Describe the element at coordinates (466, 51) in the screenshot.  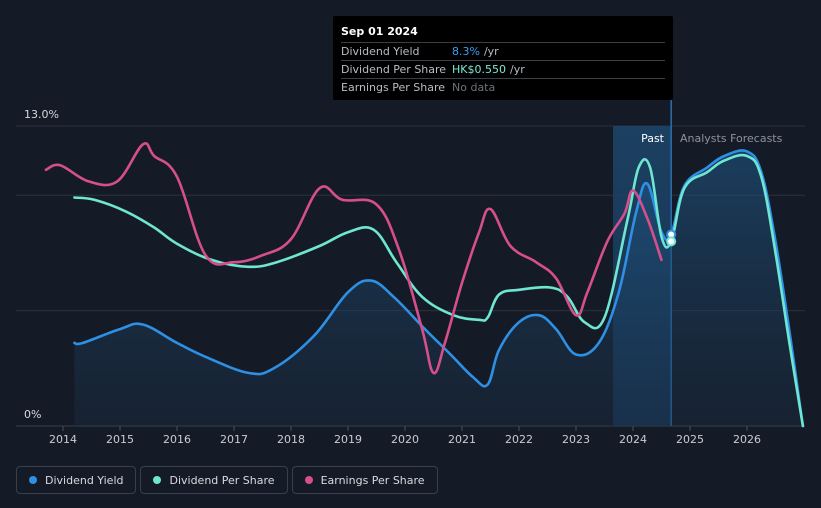
I see `tooltip-value: 8.3%` at that location.